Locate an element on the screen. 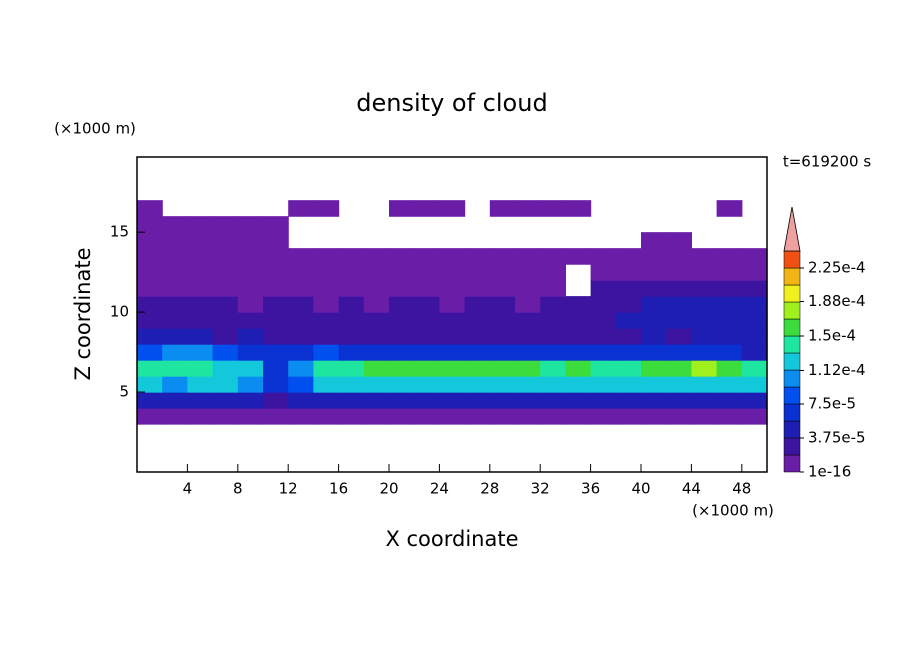 This screenshot has height=654, width=904. x-tick-label: 8 is located at coordinates (238, 489).